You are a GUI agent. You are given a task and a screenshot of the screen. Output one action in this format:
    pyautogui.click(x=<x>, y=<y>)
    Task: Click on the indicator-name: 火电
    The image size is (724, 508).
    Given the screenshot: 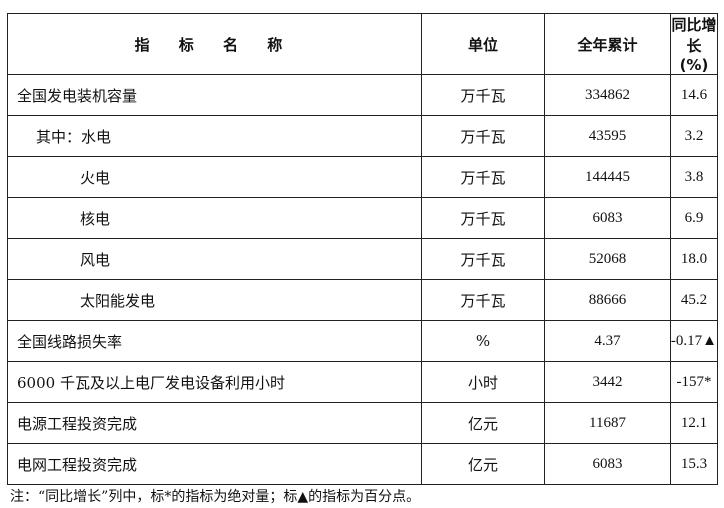 What is the action you would take?
    pyautogui.click(x=214, y=177)
    